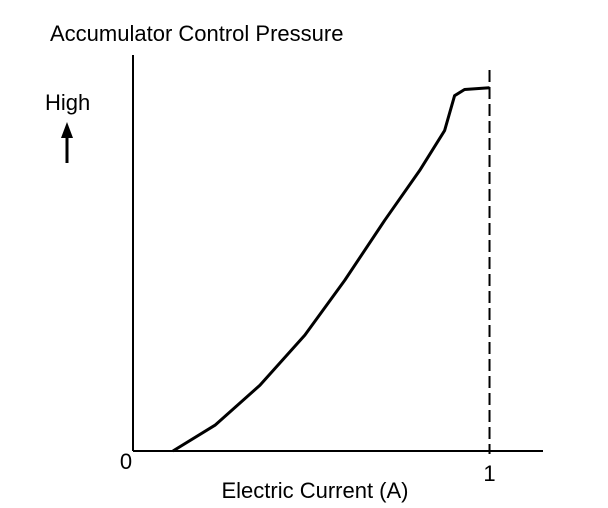  Describe the element at coordinates (67, 130) in the screenshot. I see `y-arrow-head` at that location.